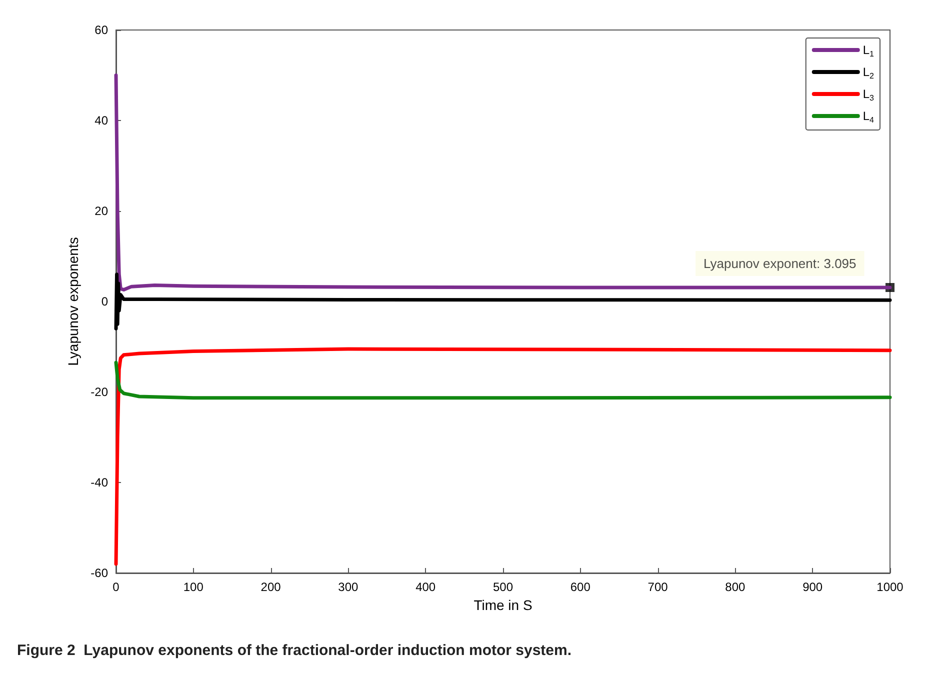 Image resolution: width=952 pixels, height=677 pixels. Describe the element at coordinates (101, 211) in the screenshot. I see `y-tick-label: 20` at that location.